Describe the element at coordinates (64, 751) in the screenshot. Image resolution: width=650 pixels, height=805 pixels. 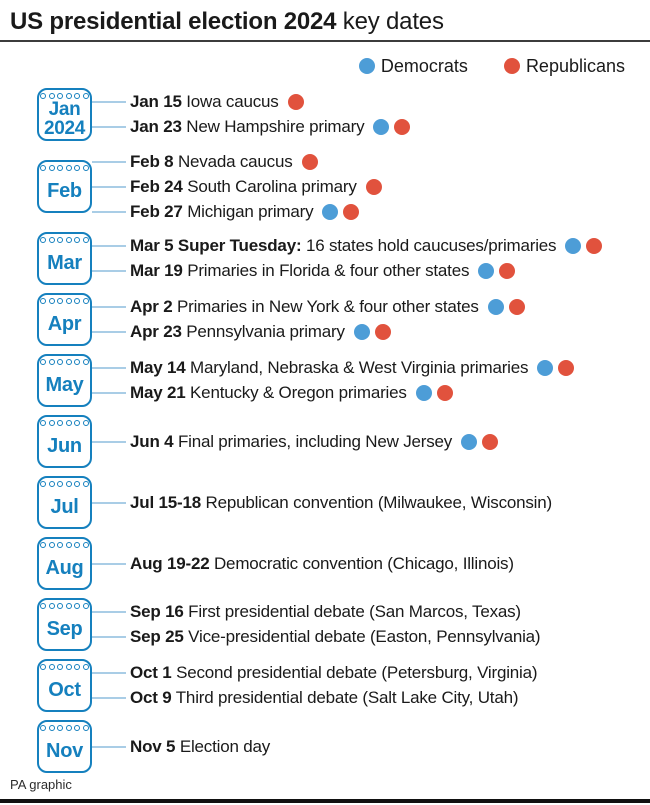
I see `month-label: Nov` at that location.